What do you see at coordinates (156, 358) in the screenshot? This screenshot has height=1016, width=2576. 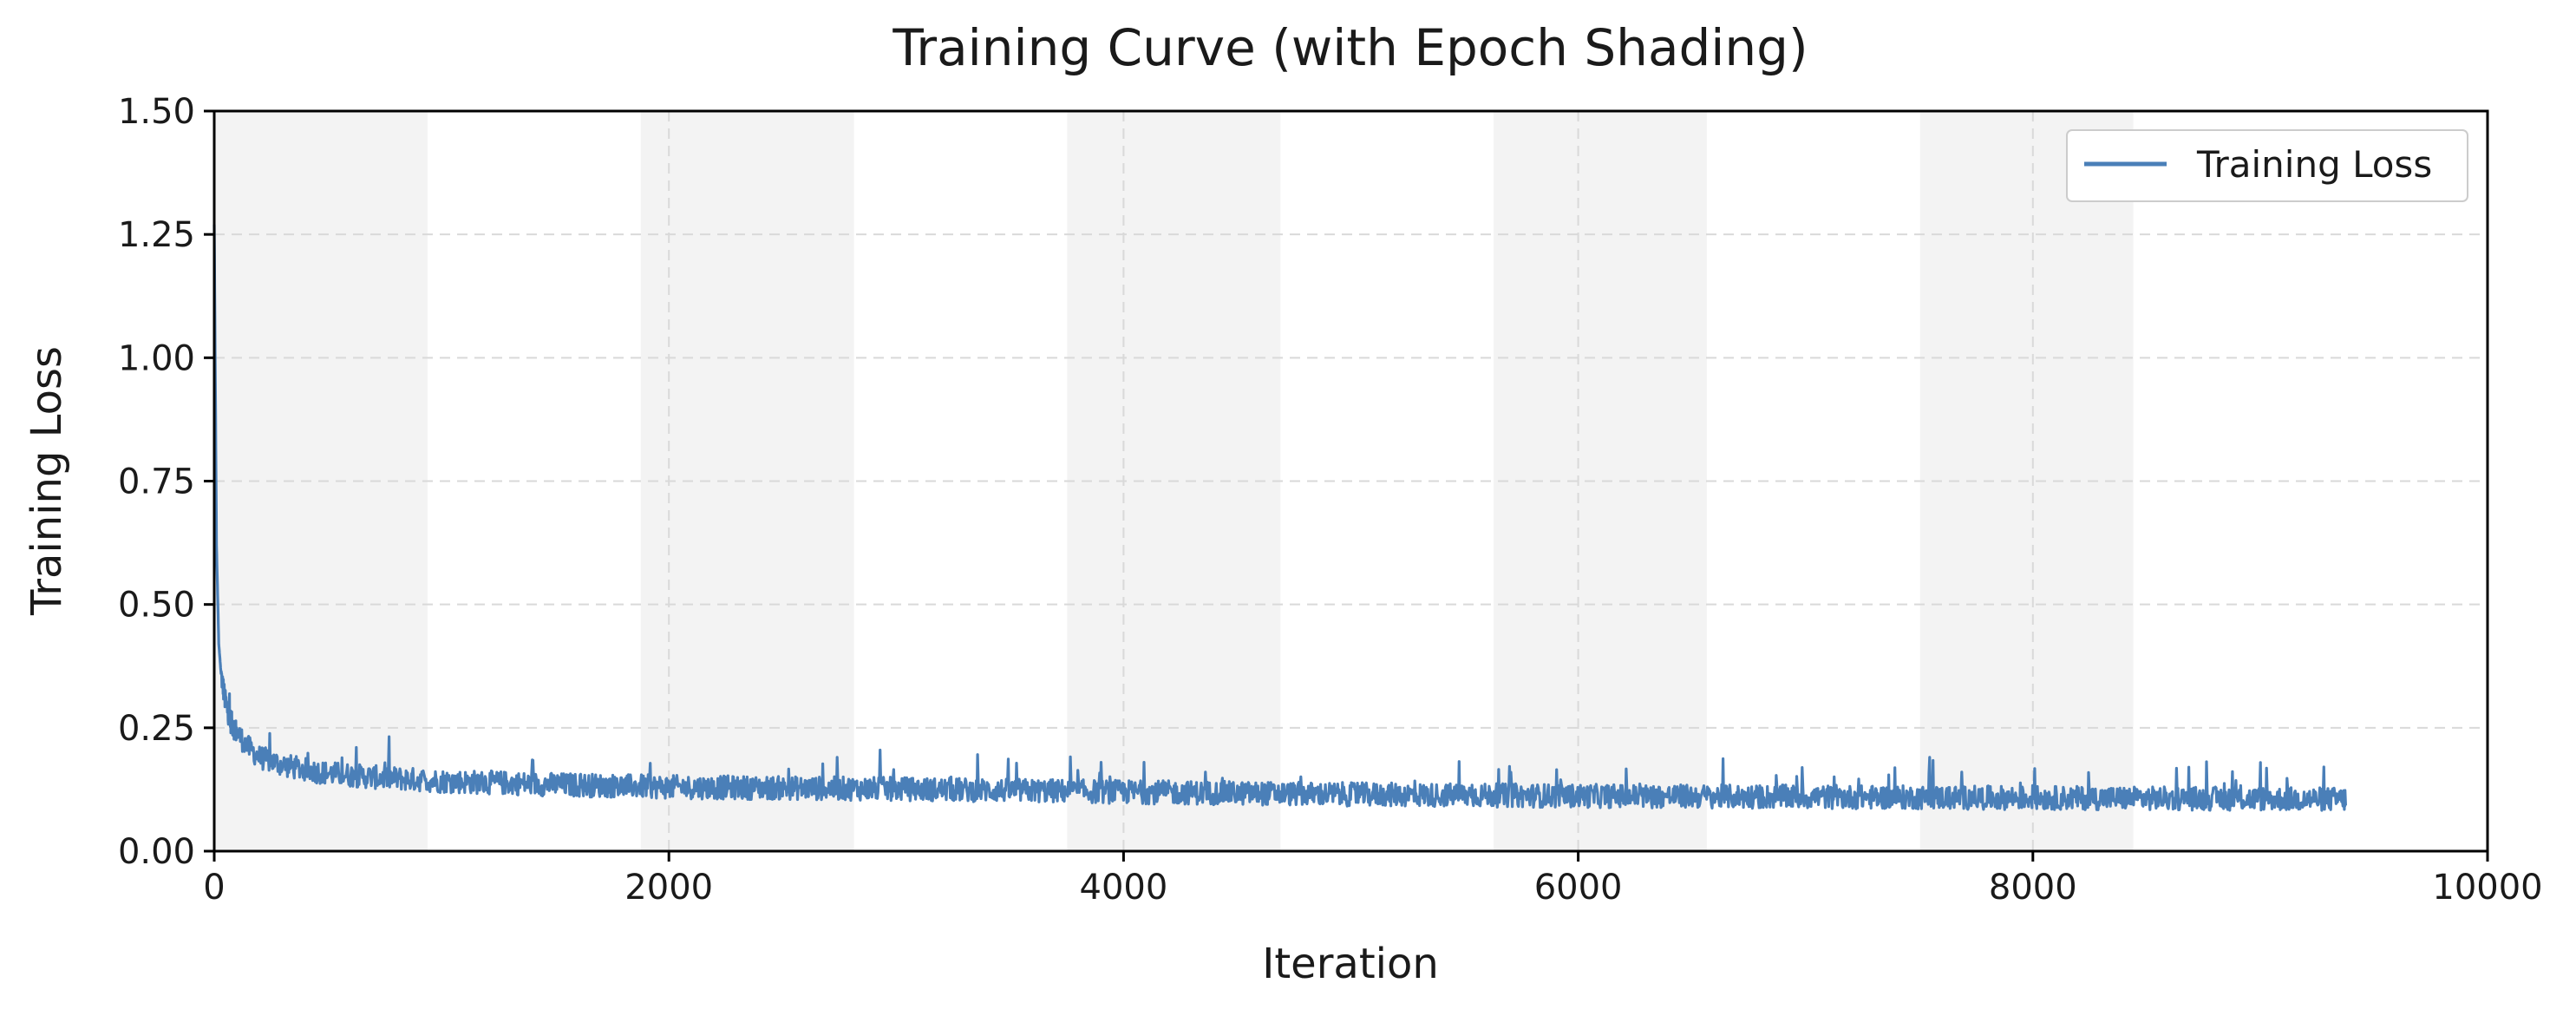 I see `y-tick-label-4: 1.00` at bounding box center [156, 358].